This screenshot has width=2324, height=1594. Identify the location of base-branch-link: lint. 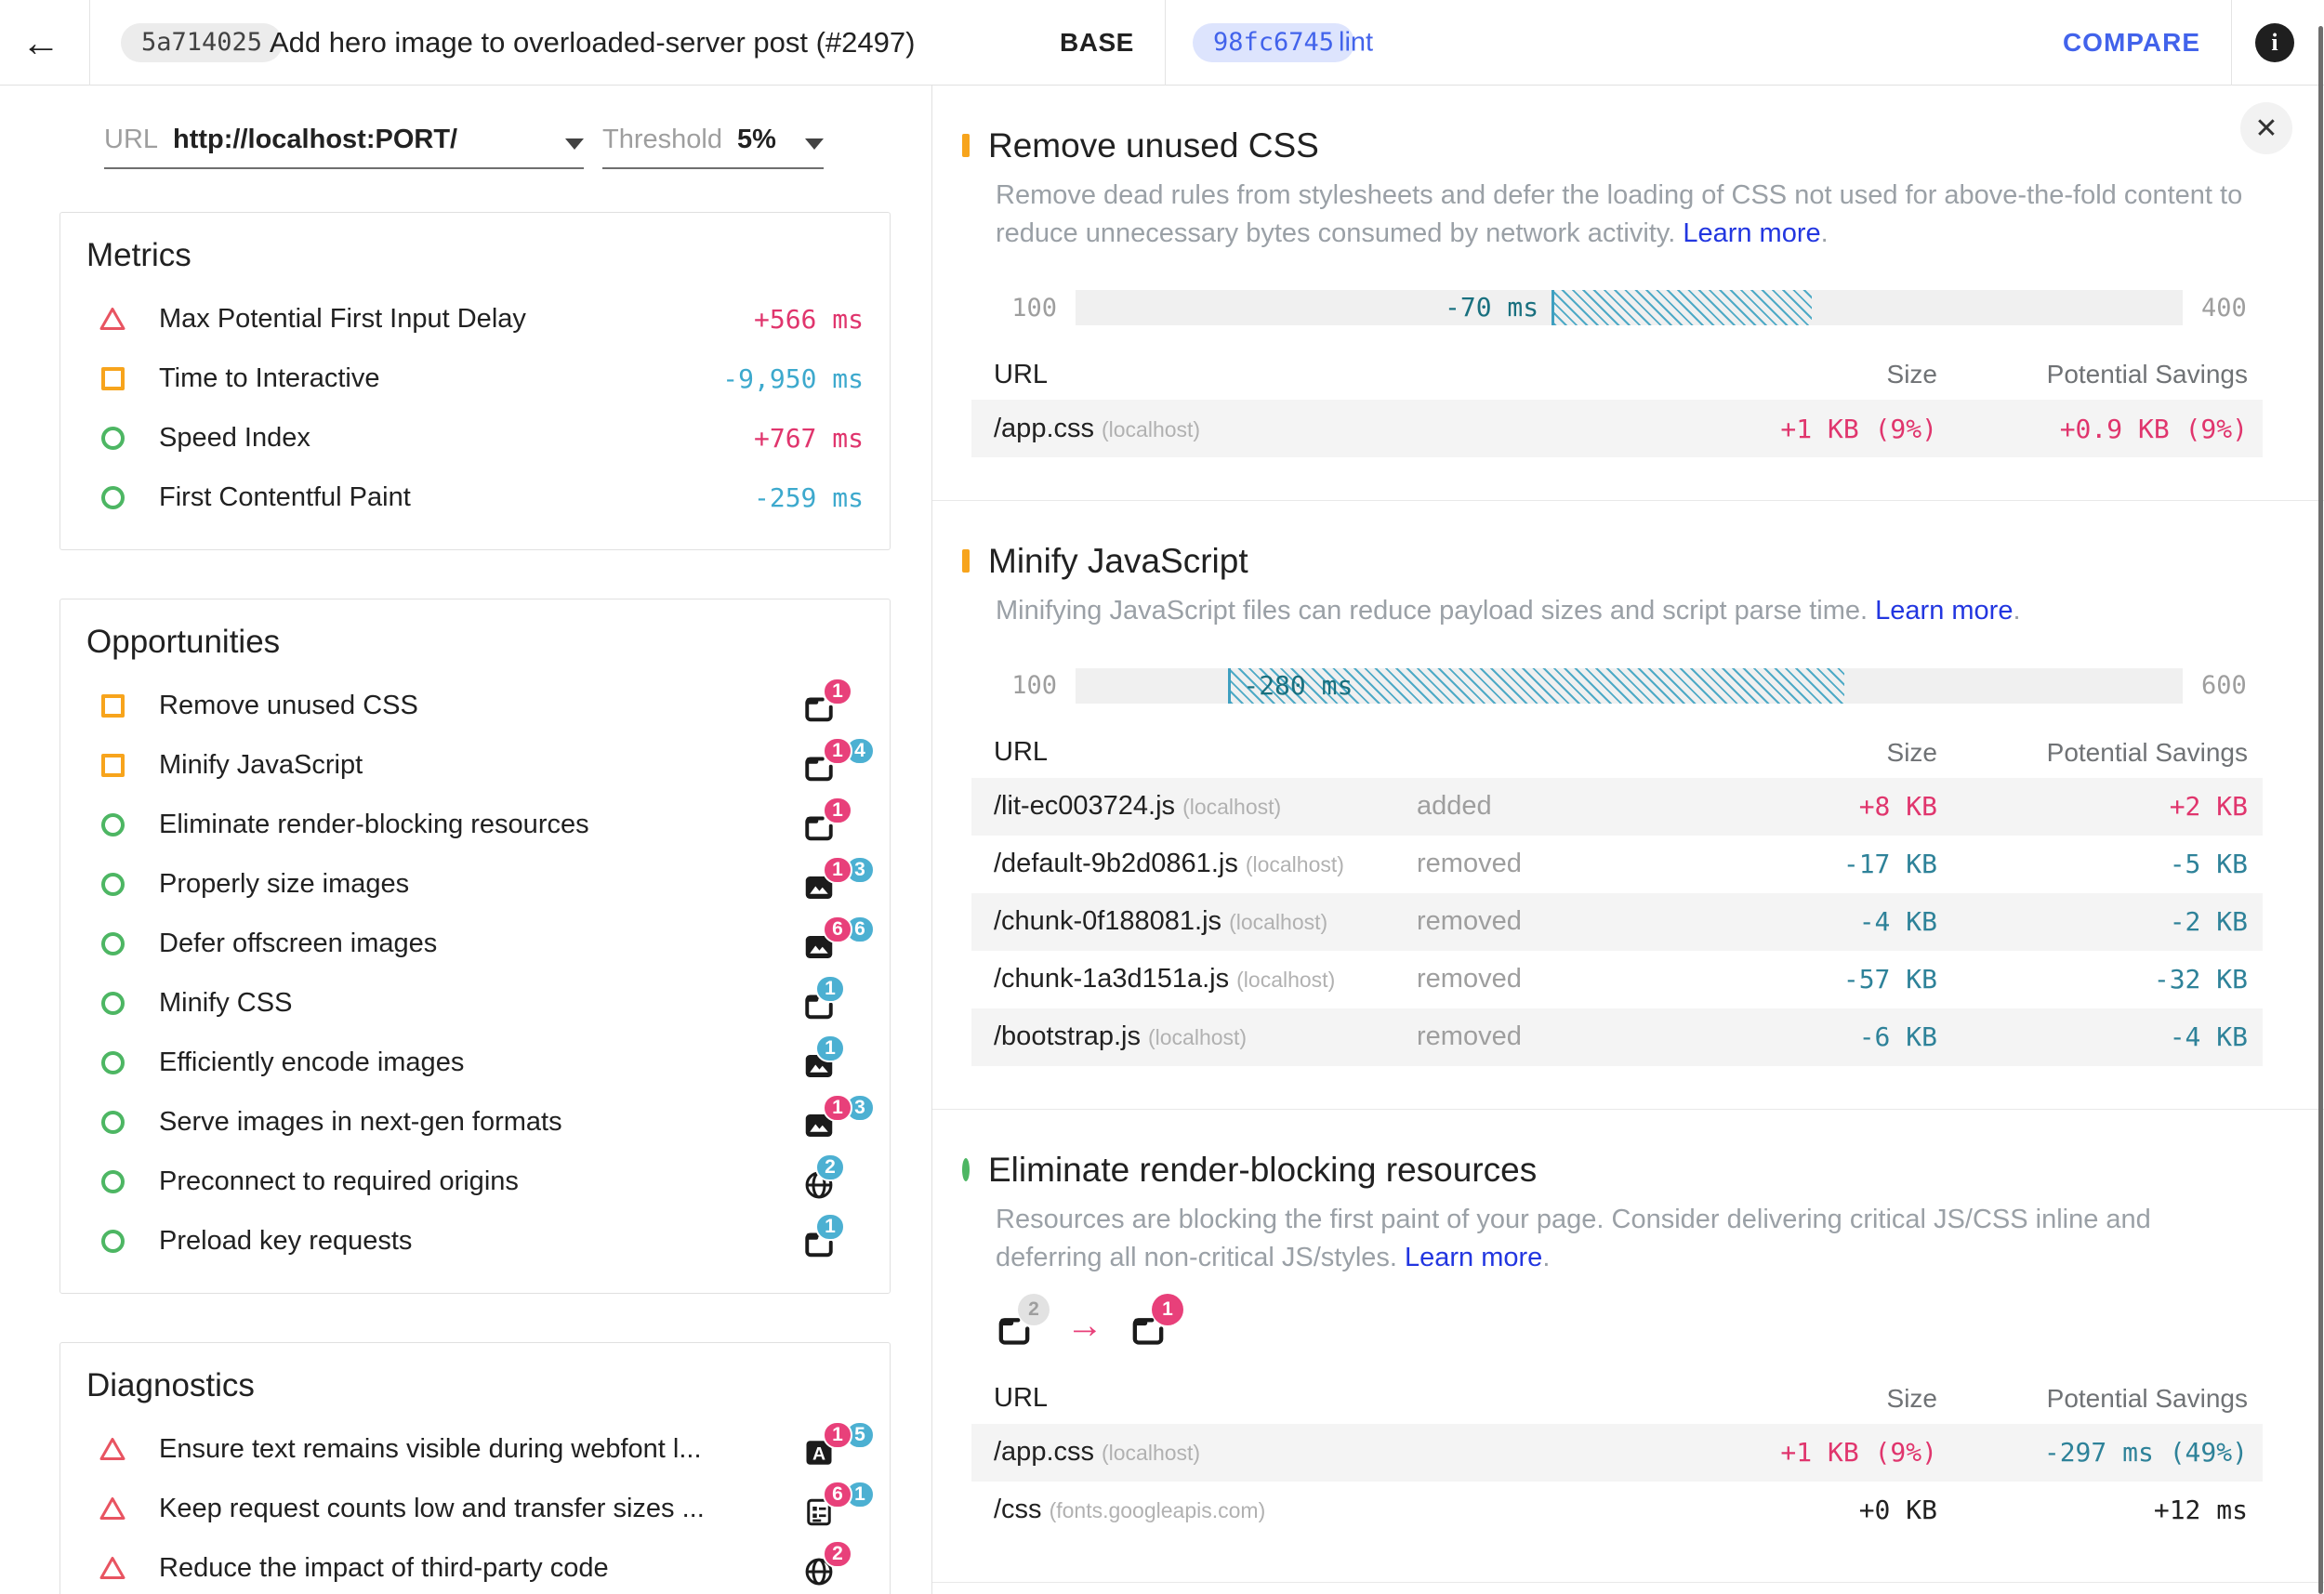
(1356, 42).